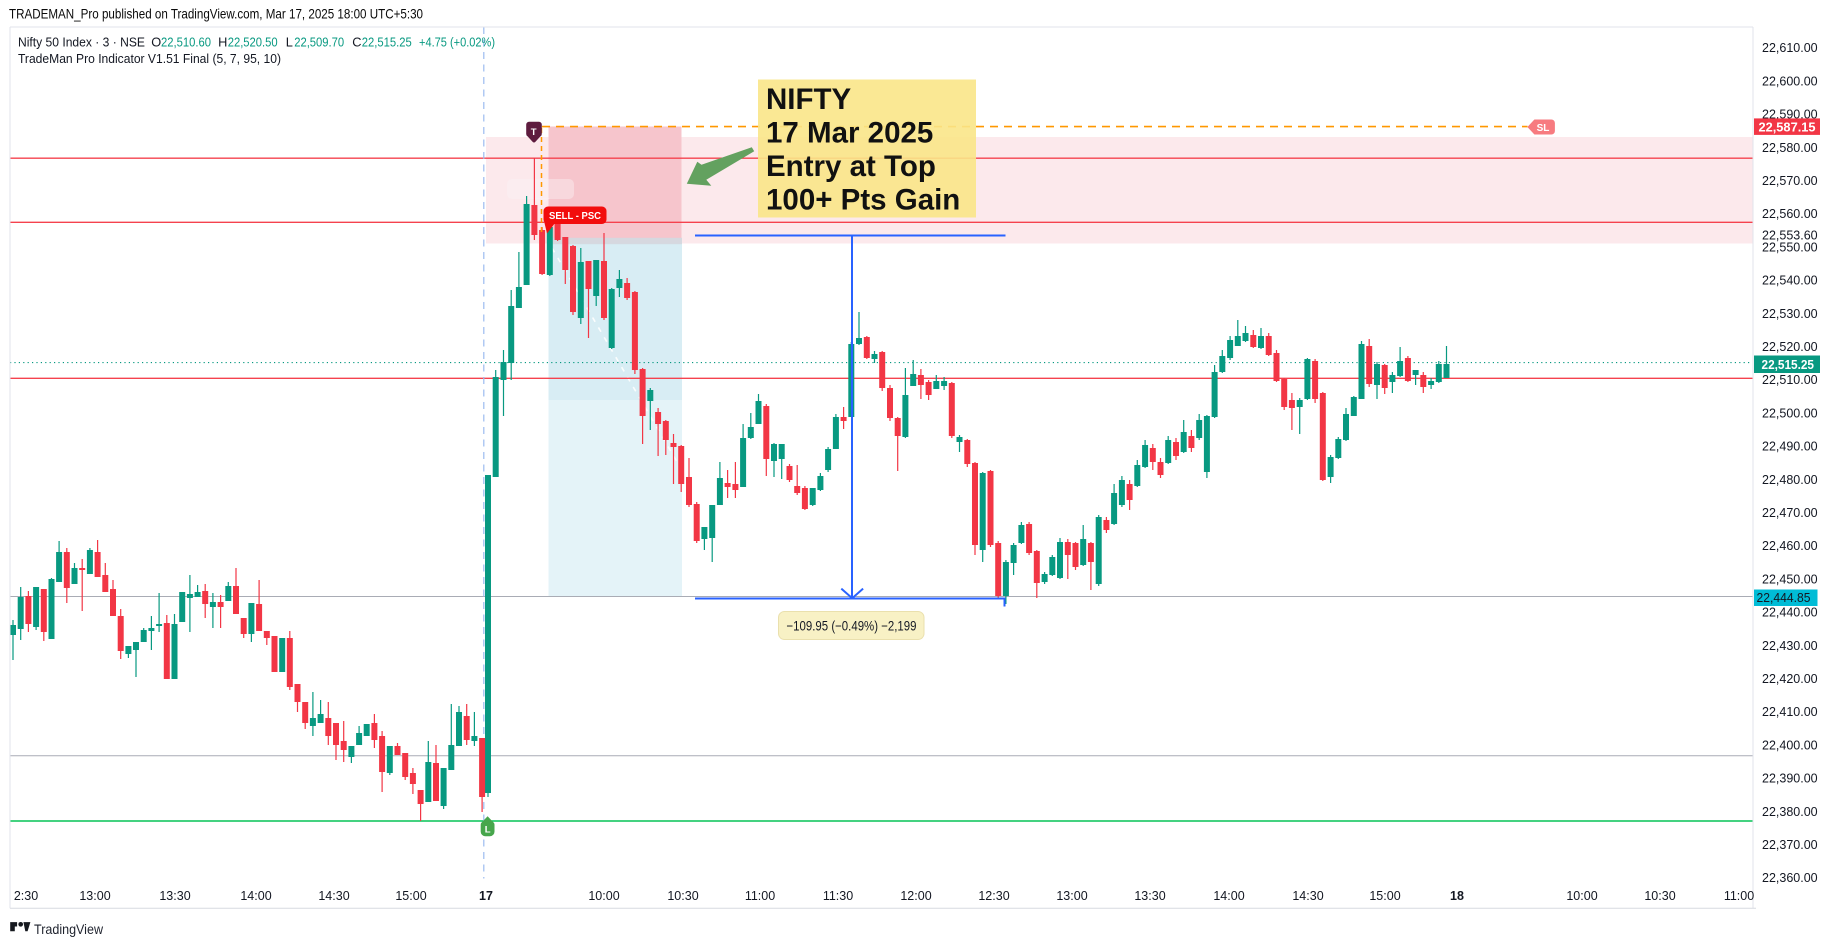 This screenshot has height=945, width=1835. Describe the element at coordinates (1790, 812) in the screenshot. I see `svg-text: 22,380.00` at that location.